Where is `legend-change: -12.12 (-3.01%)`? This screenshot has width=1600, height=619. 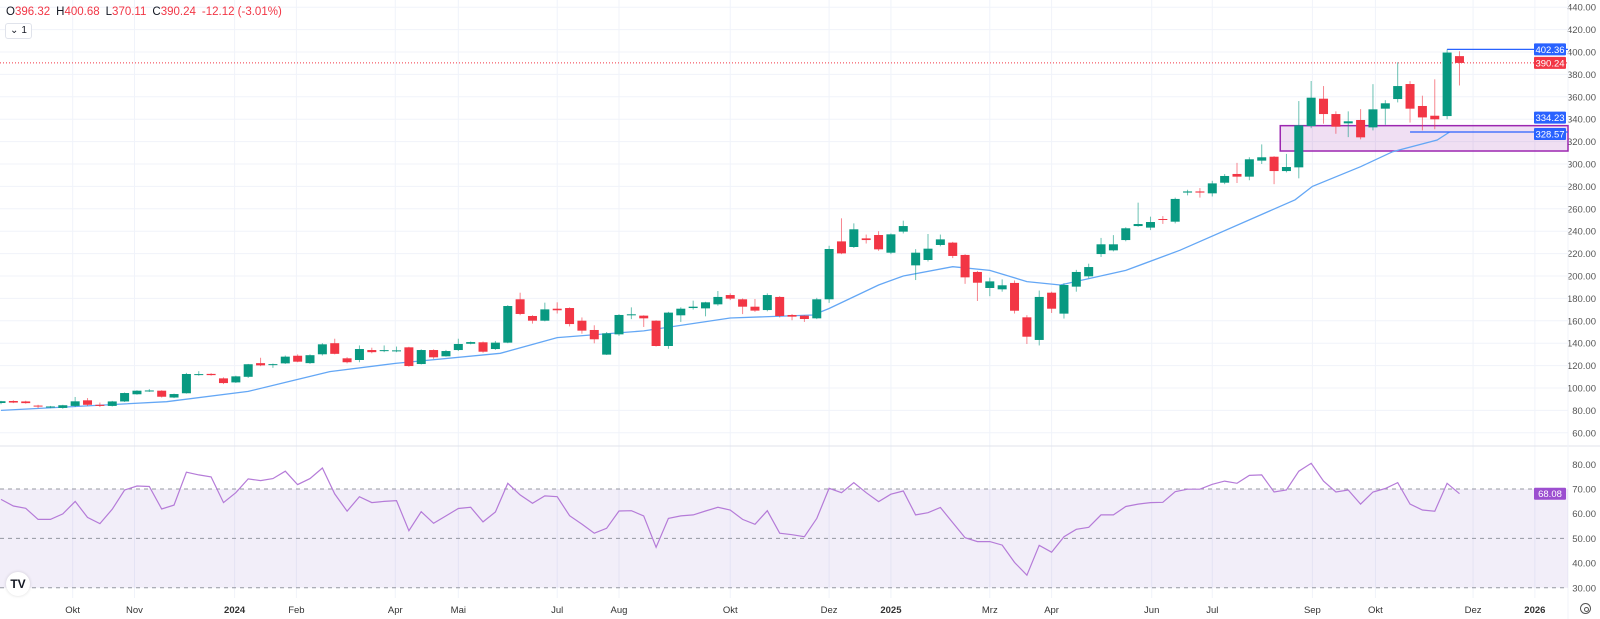
legend-change: -12.12 (-3.01%) is located at coordinates (241, 12).